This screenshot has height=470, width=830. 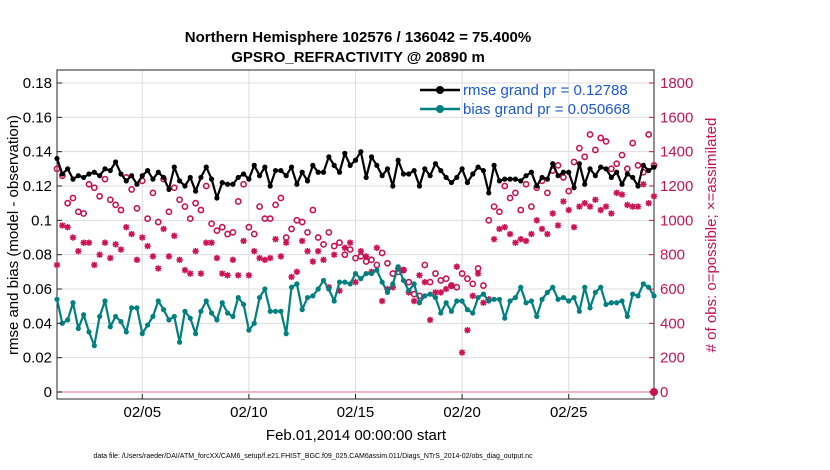 I want to click on legend-rmse-label: rmse grand pr = 0.12788, so click(x=545, y=90).